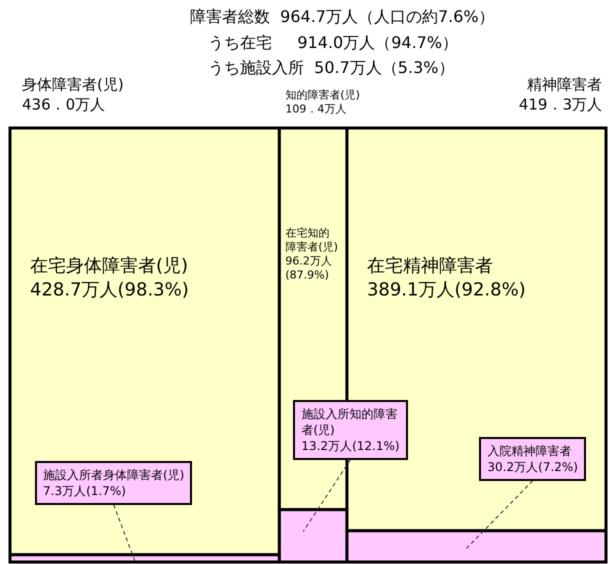 The width and height of the screenshot is (610, 564). Describe the element at coordinates (564, 84) in the screenshot. I see `category-label: 精神障害者` at that location.